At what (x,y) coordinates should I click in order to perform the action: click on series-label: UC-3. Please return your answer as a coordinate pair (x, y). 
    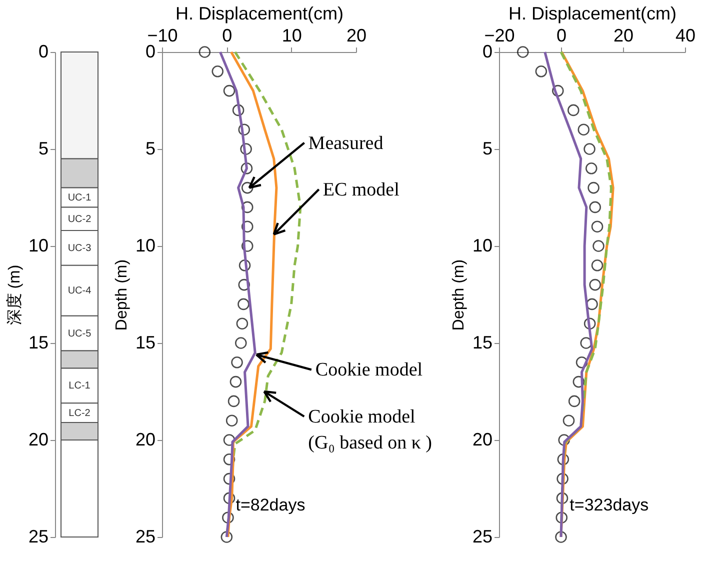
    Looking at the image, I should click on (80, 248).